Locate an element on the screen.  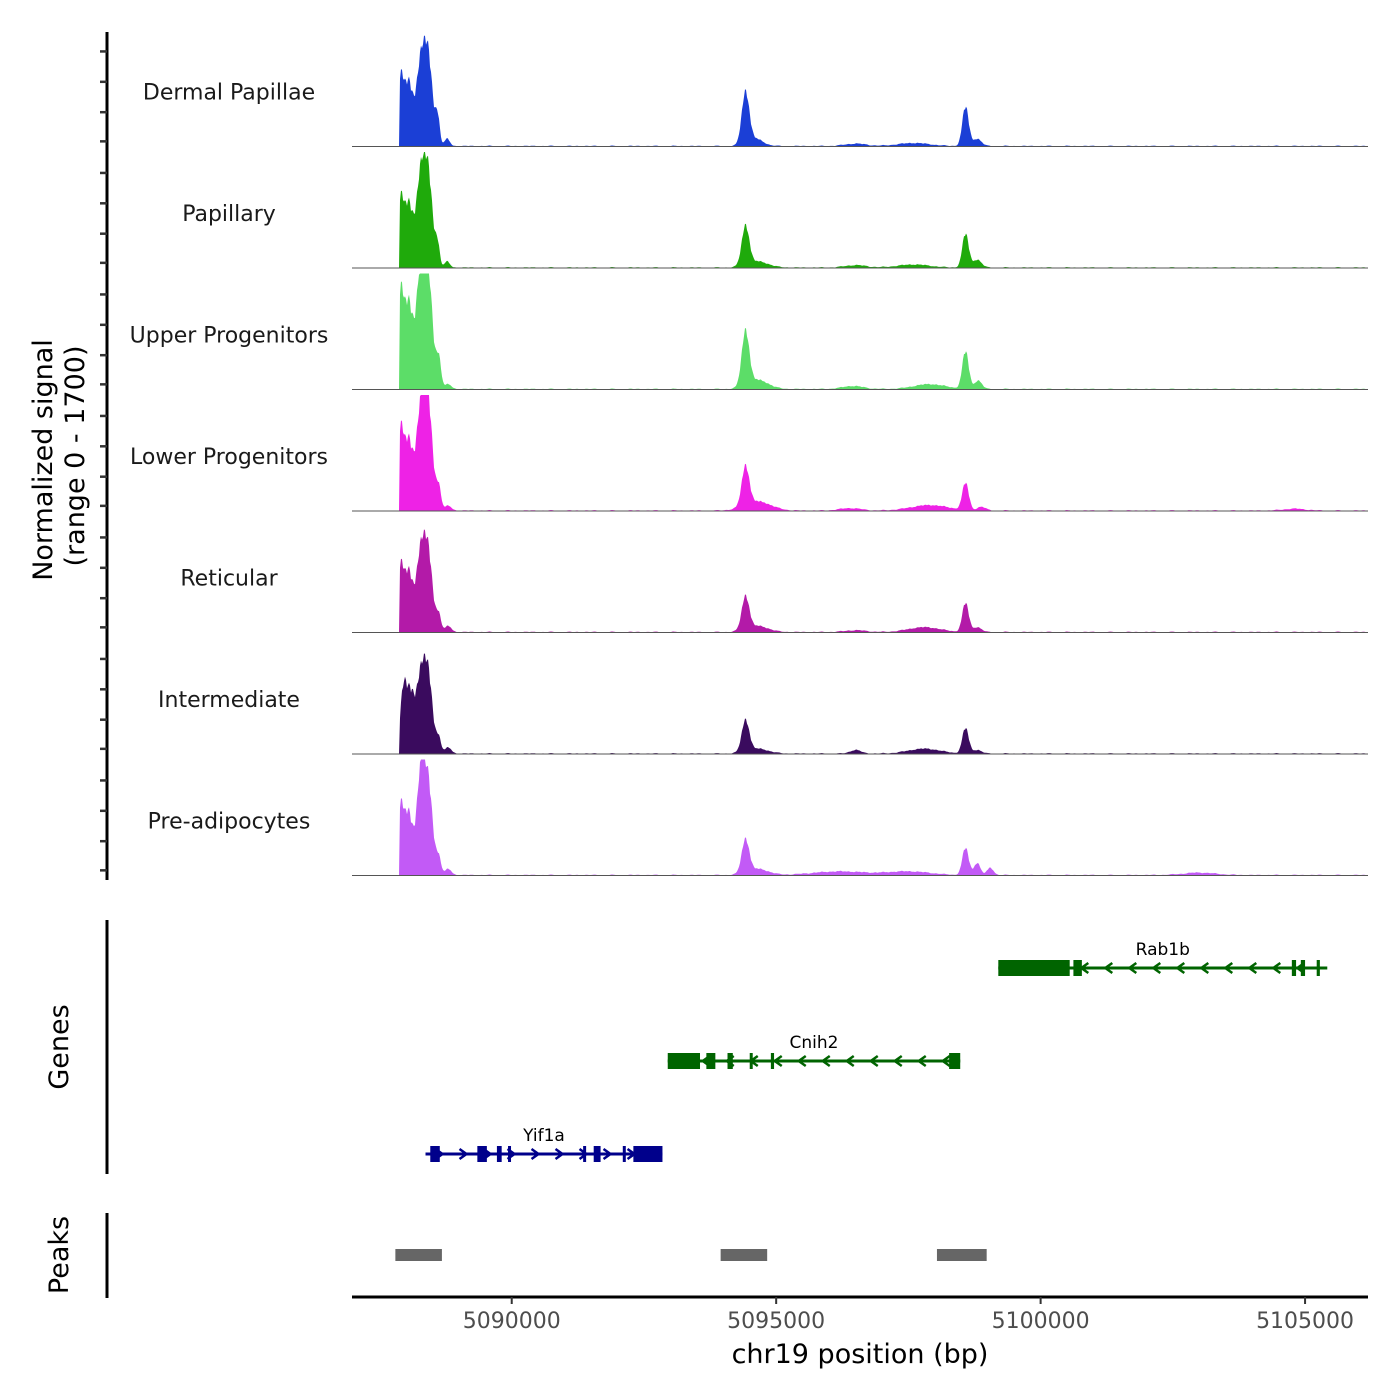
peaks-panel: Peaks is located at coordinates (515, 1255).